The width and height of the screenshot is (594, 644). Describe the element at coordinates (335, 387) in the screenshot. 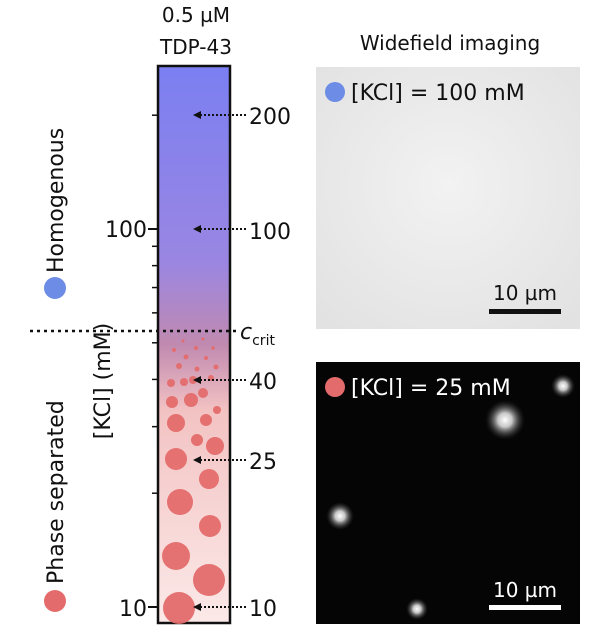

I see `bottom-panel-dot` at that location.